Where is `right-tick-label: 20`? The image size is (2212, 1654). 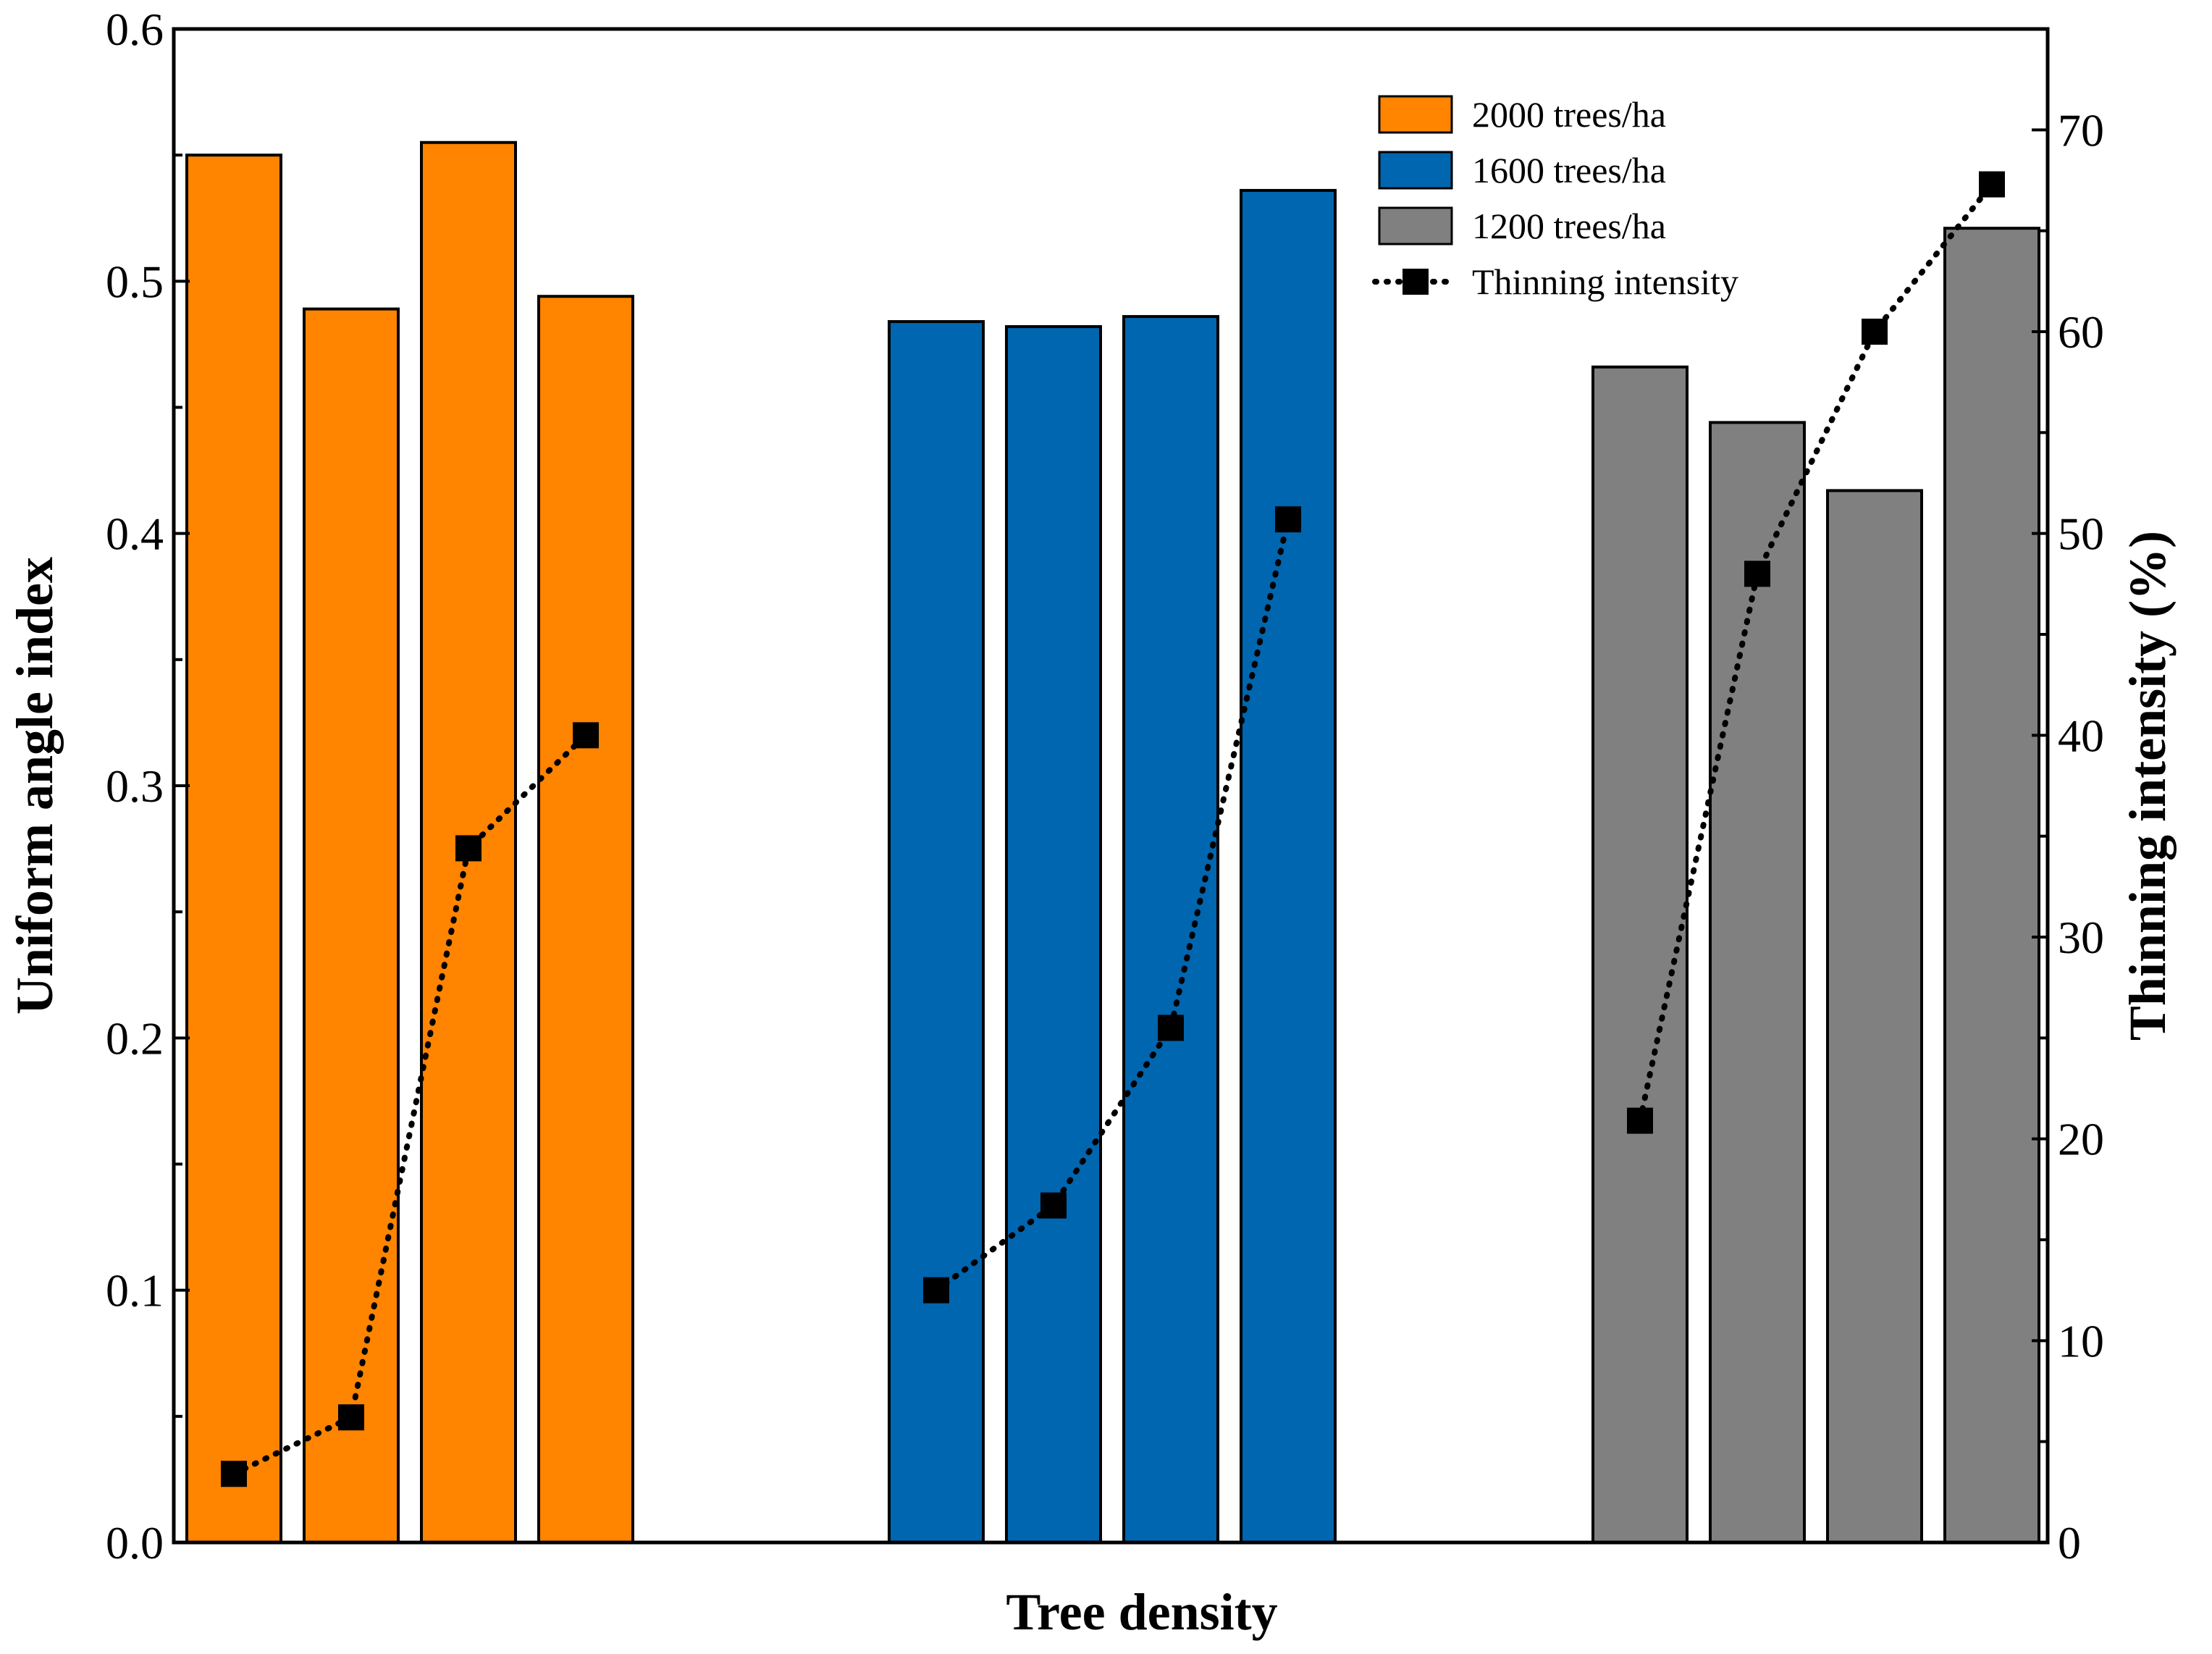 right-tick-label: 20 is located at coordinates (2081, 1139).